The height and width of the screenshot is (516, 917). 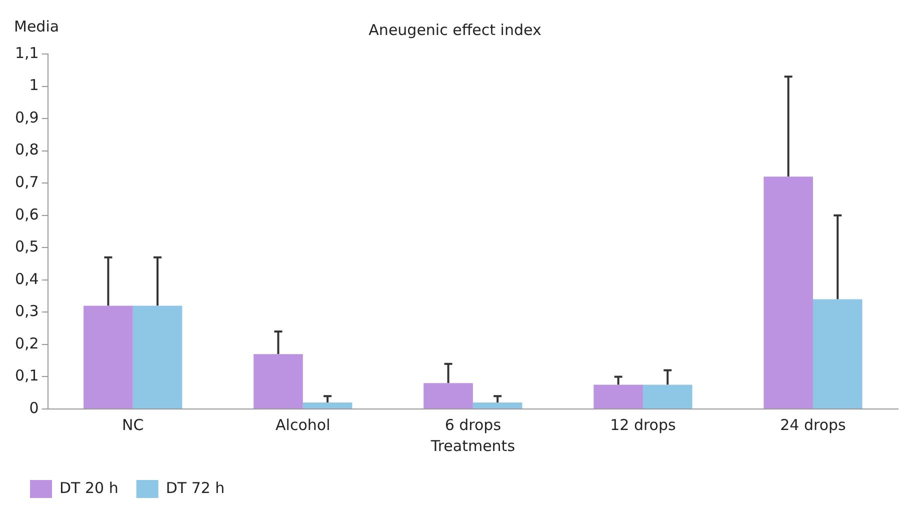 What do you see at coordinates (26, 375) in the screenshot?
I see `y-tick-label: 0,1` at bounding box center [26, 375].